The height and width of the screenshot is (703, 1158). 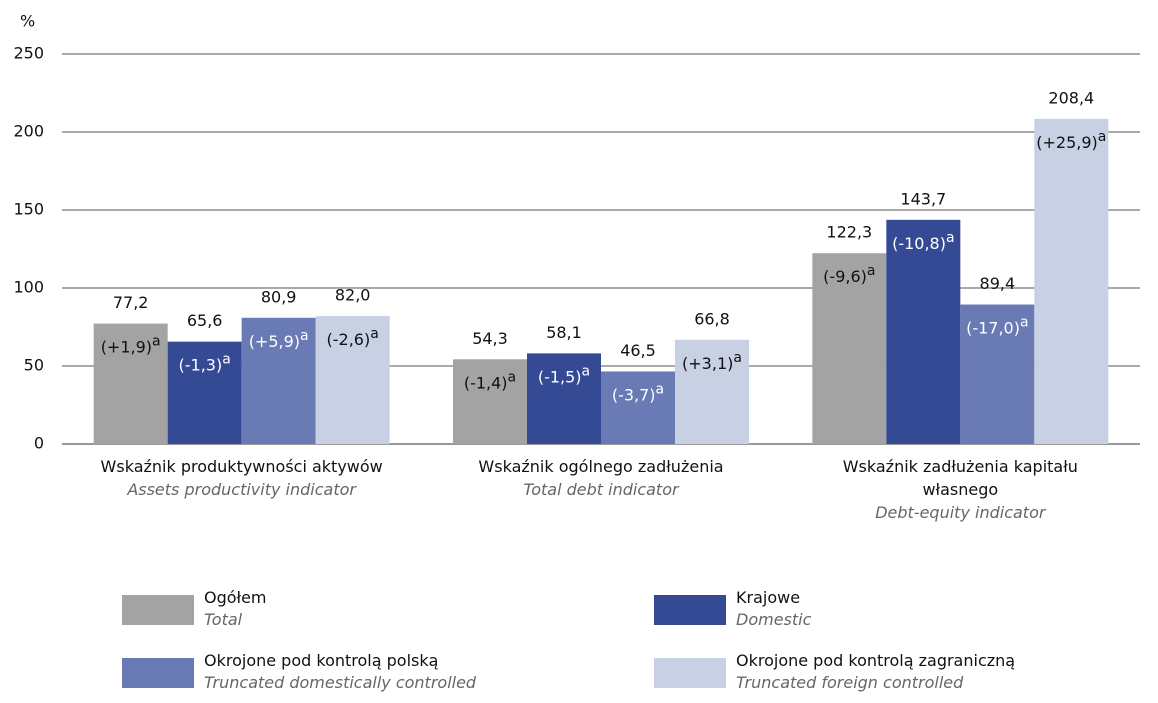 What do you see at coordinates (28, 131) in the screenshot?
I see `y-tick-label: 200` at bounding box center [28, 131].